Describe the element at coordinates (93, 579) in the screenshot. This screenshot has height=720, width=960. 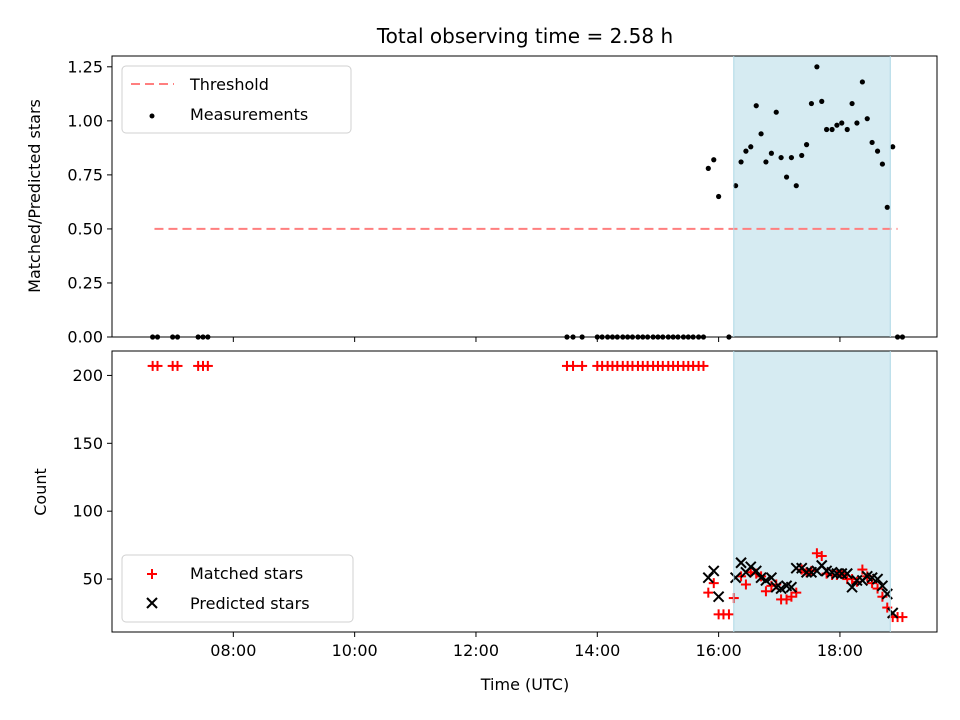
I see `bottom-ytick-label: 50` at that location.